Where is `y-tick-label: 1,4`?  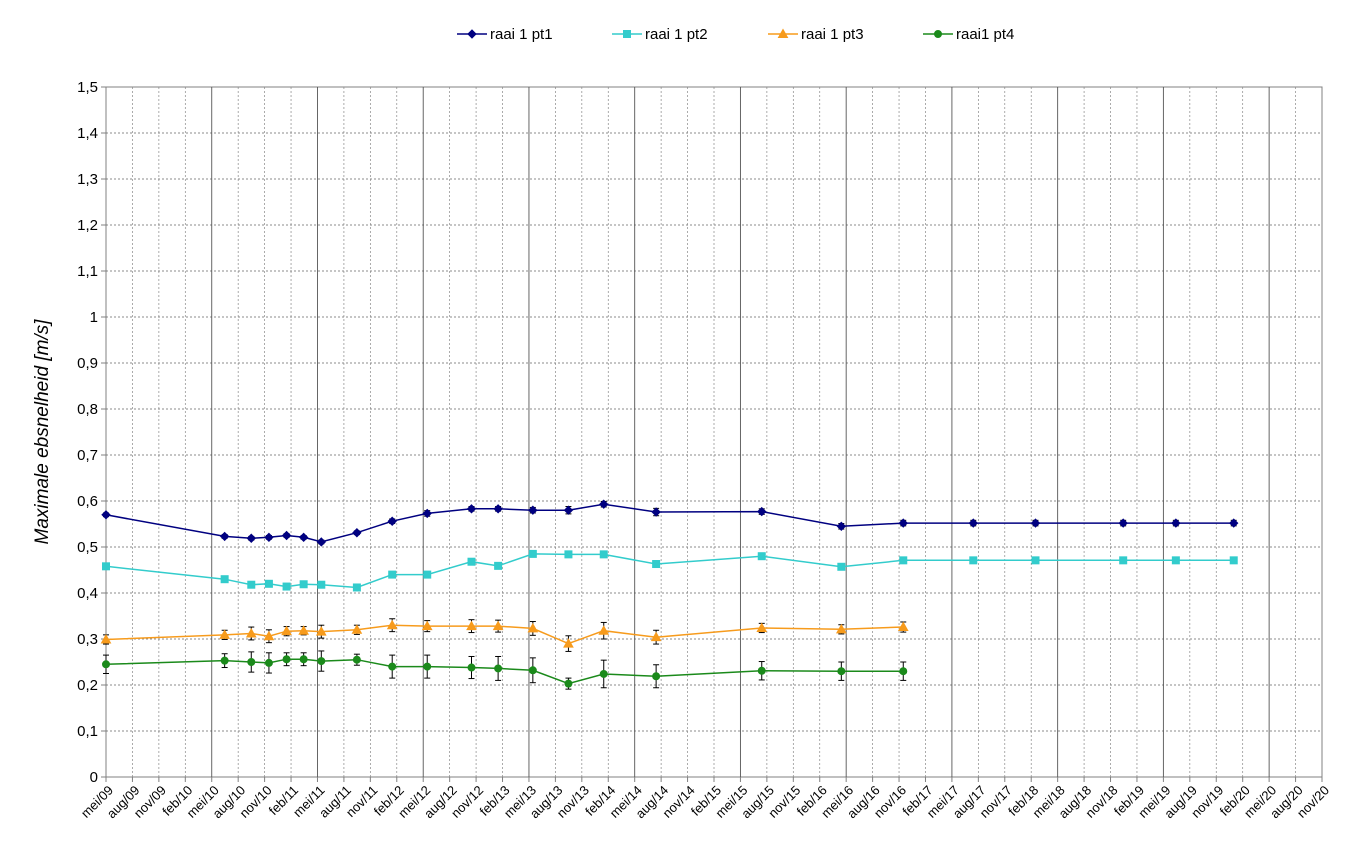
y-tick-label: 1,4 is located at coordinates (87, 133).